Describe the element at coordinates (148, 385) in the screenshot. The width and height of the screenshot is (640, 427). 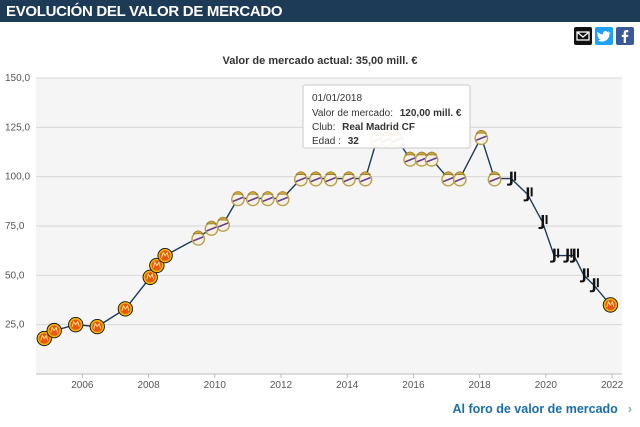
I see `x-tick-label: 2008` at that location.